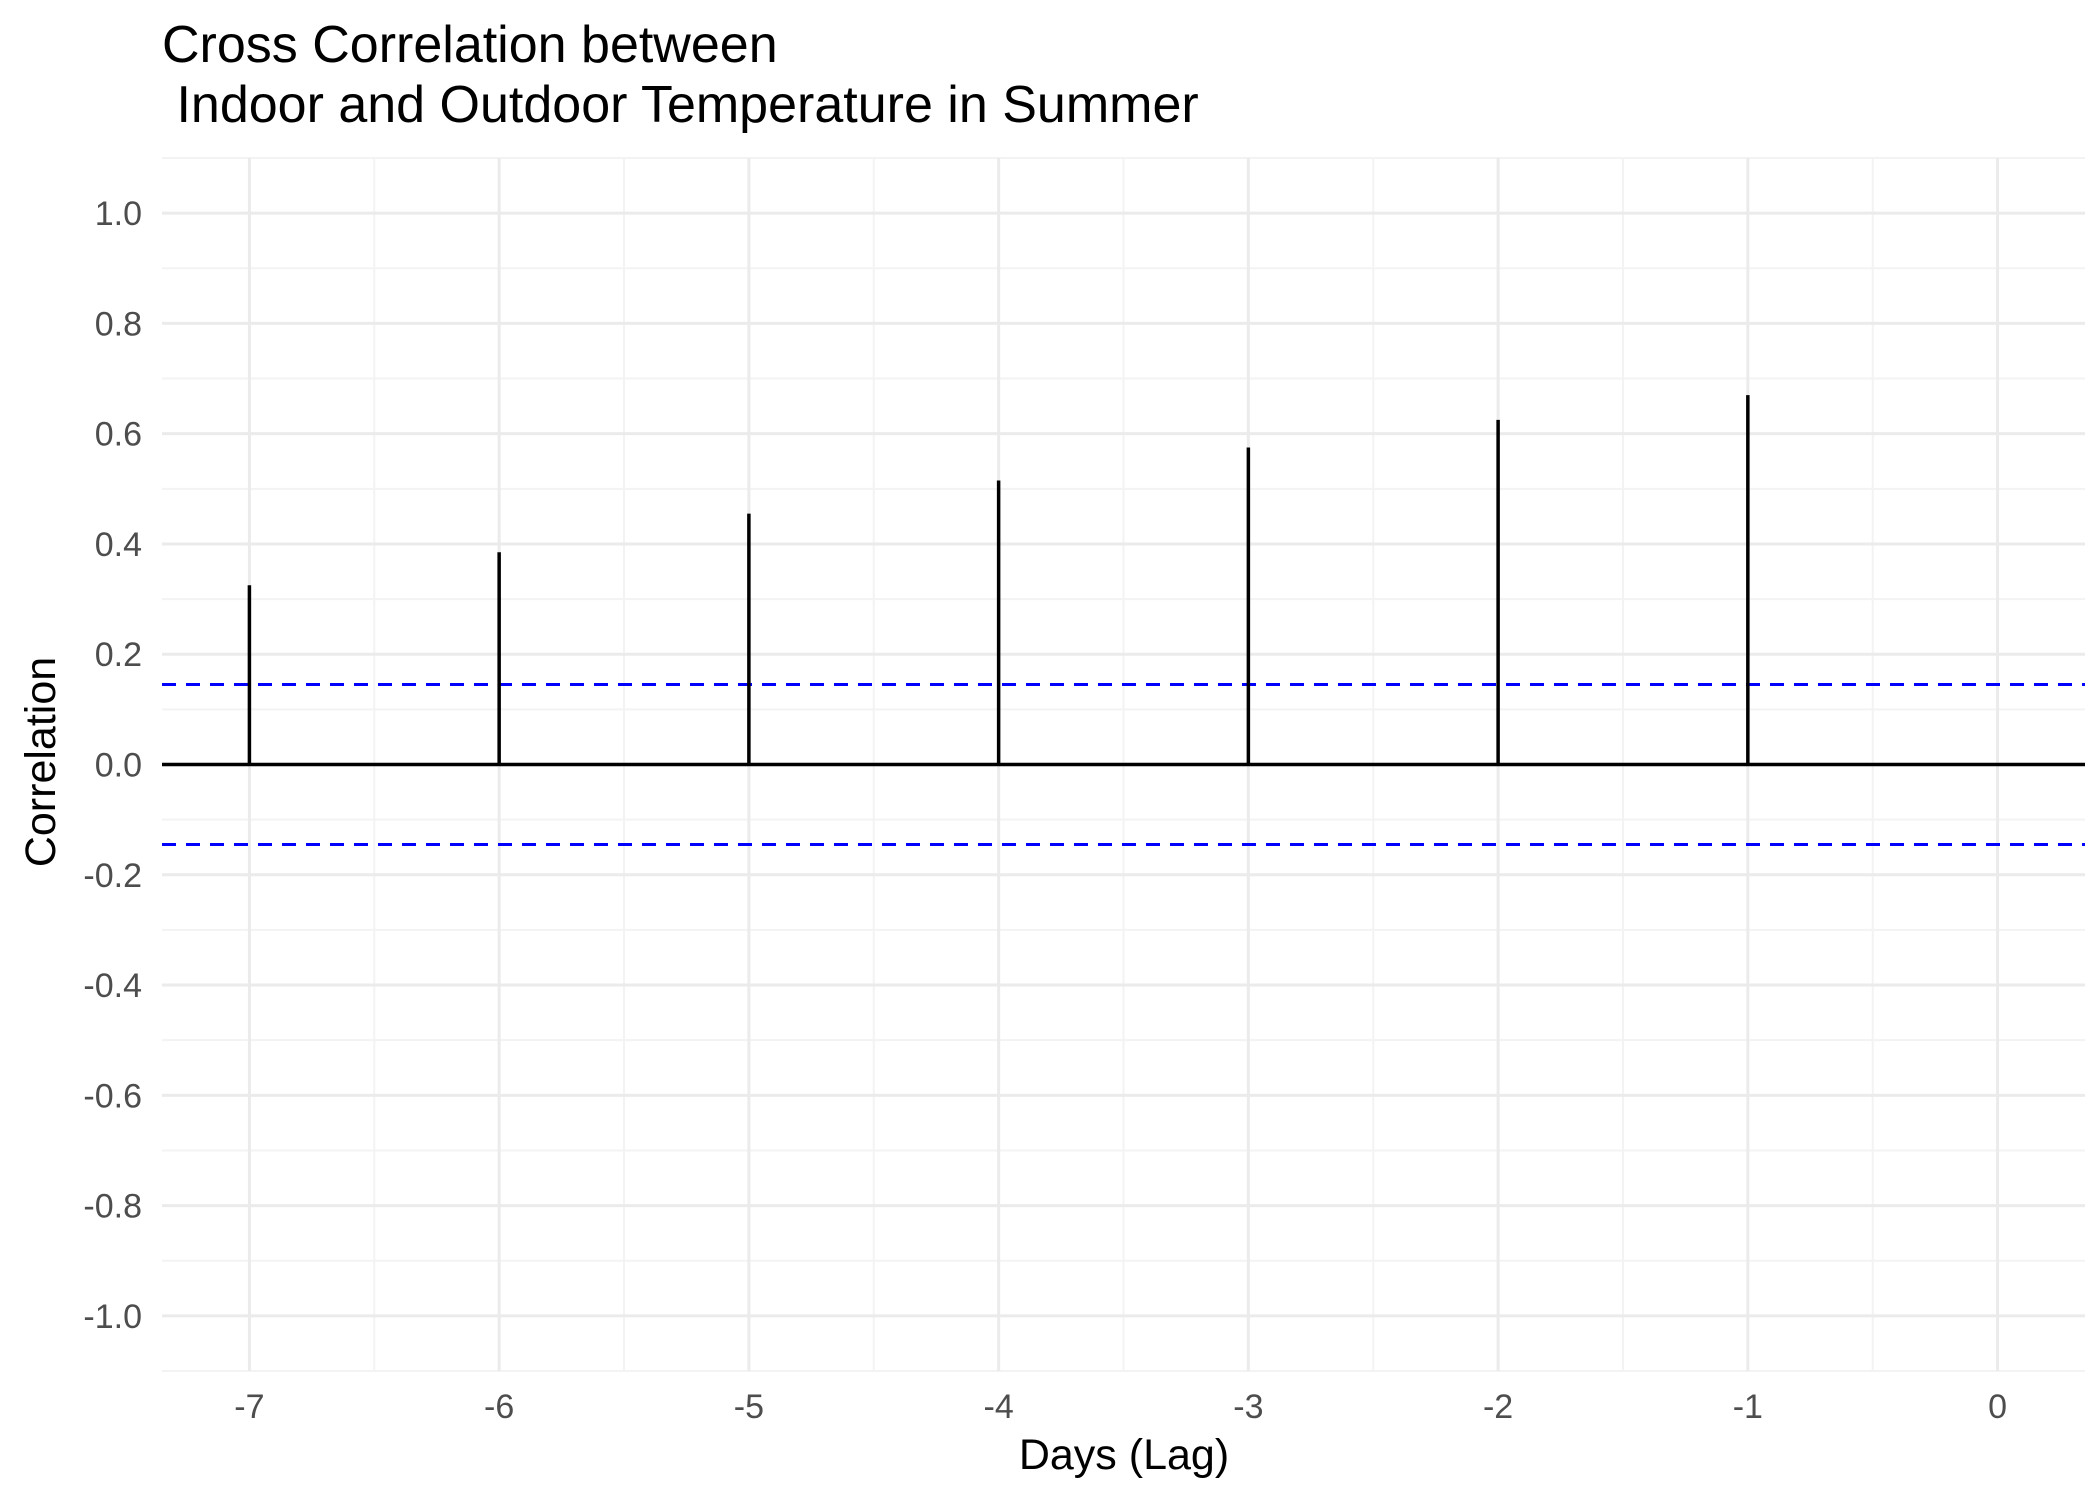  What do you see at coordinates (41, 762) in the screenshot?
I see `y-axis-title: Correlation` at bounding box center [41, 762].